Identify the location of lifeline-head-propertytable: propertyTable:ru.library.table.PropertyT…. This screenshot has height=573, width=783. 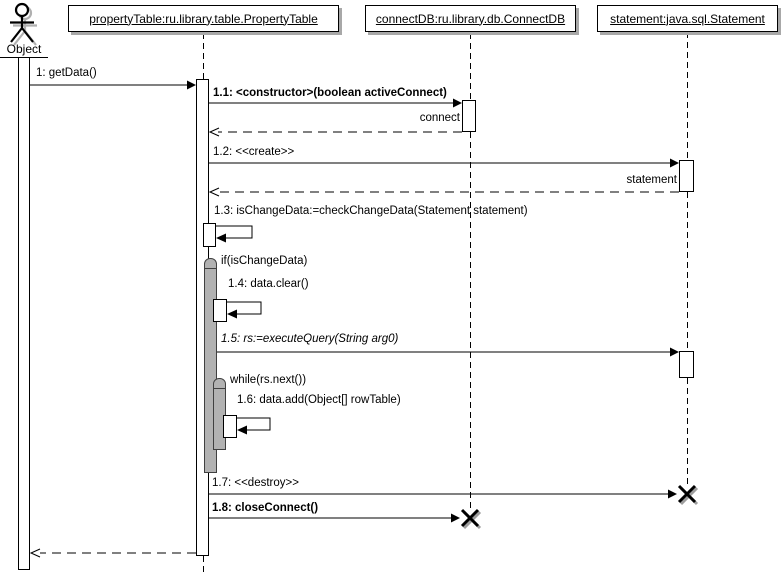
(203, 18).